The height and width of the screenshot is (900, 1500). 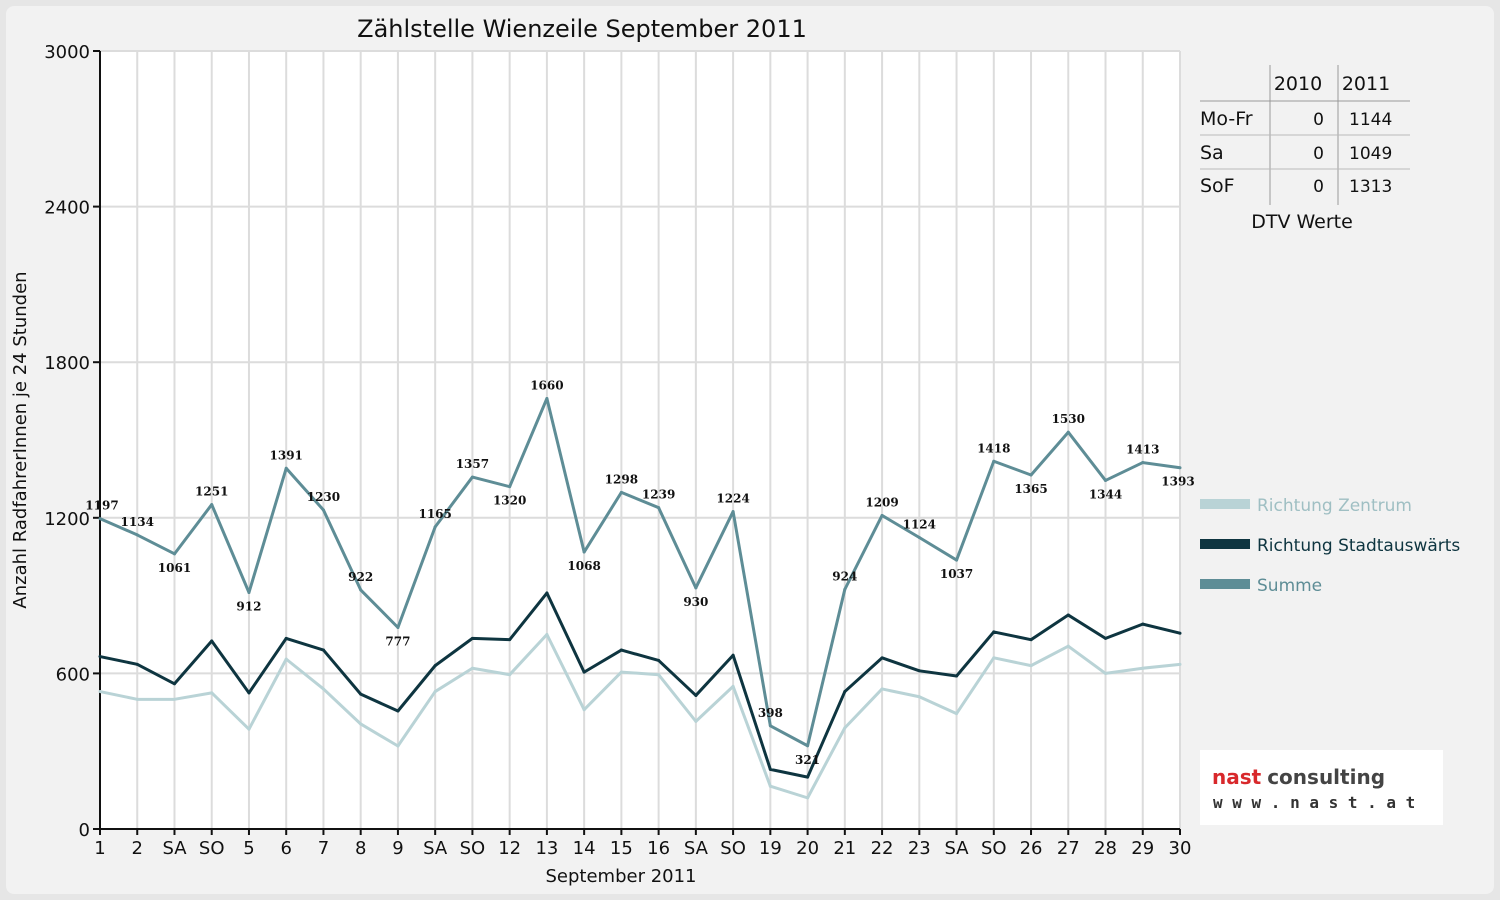 I want to click on legend-swatch, so click(x=1225, y=504).